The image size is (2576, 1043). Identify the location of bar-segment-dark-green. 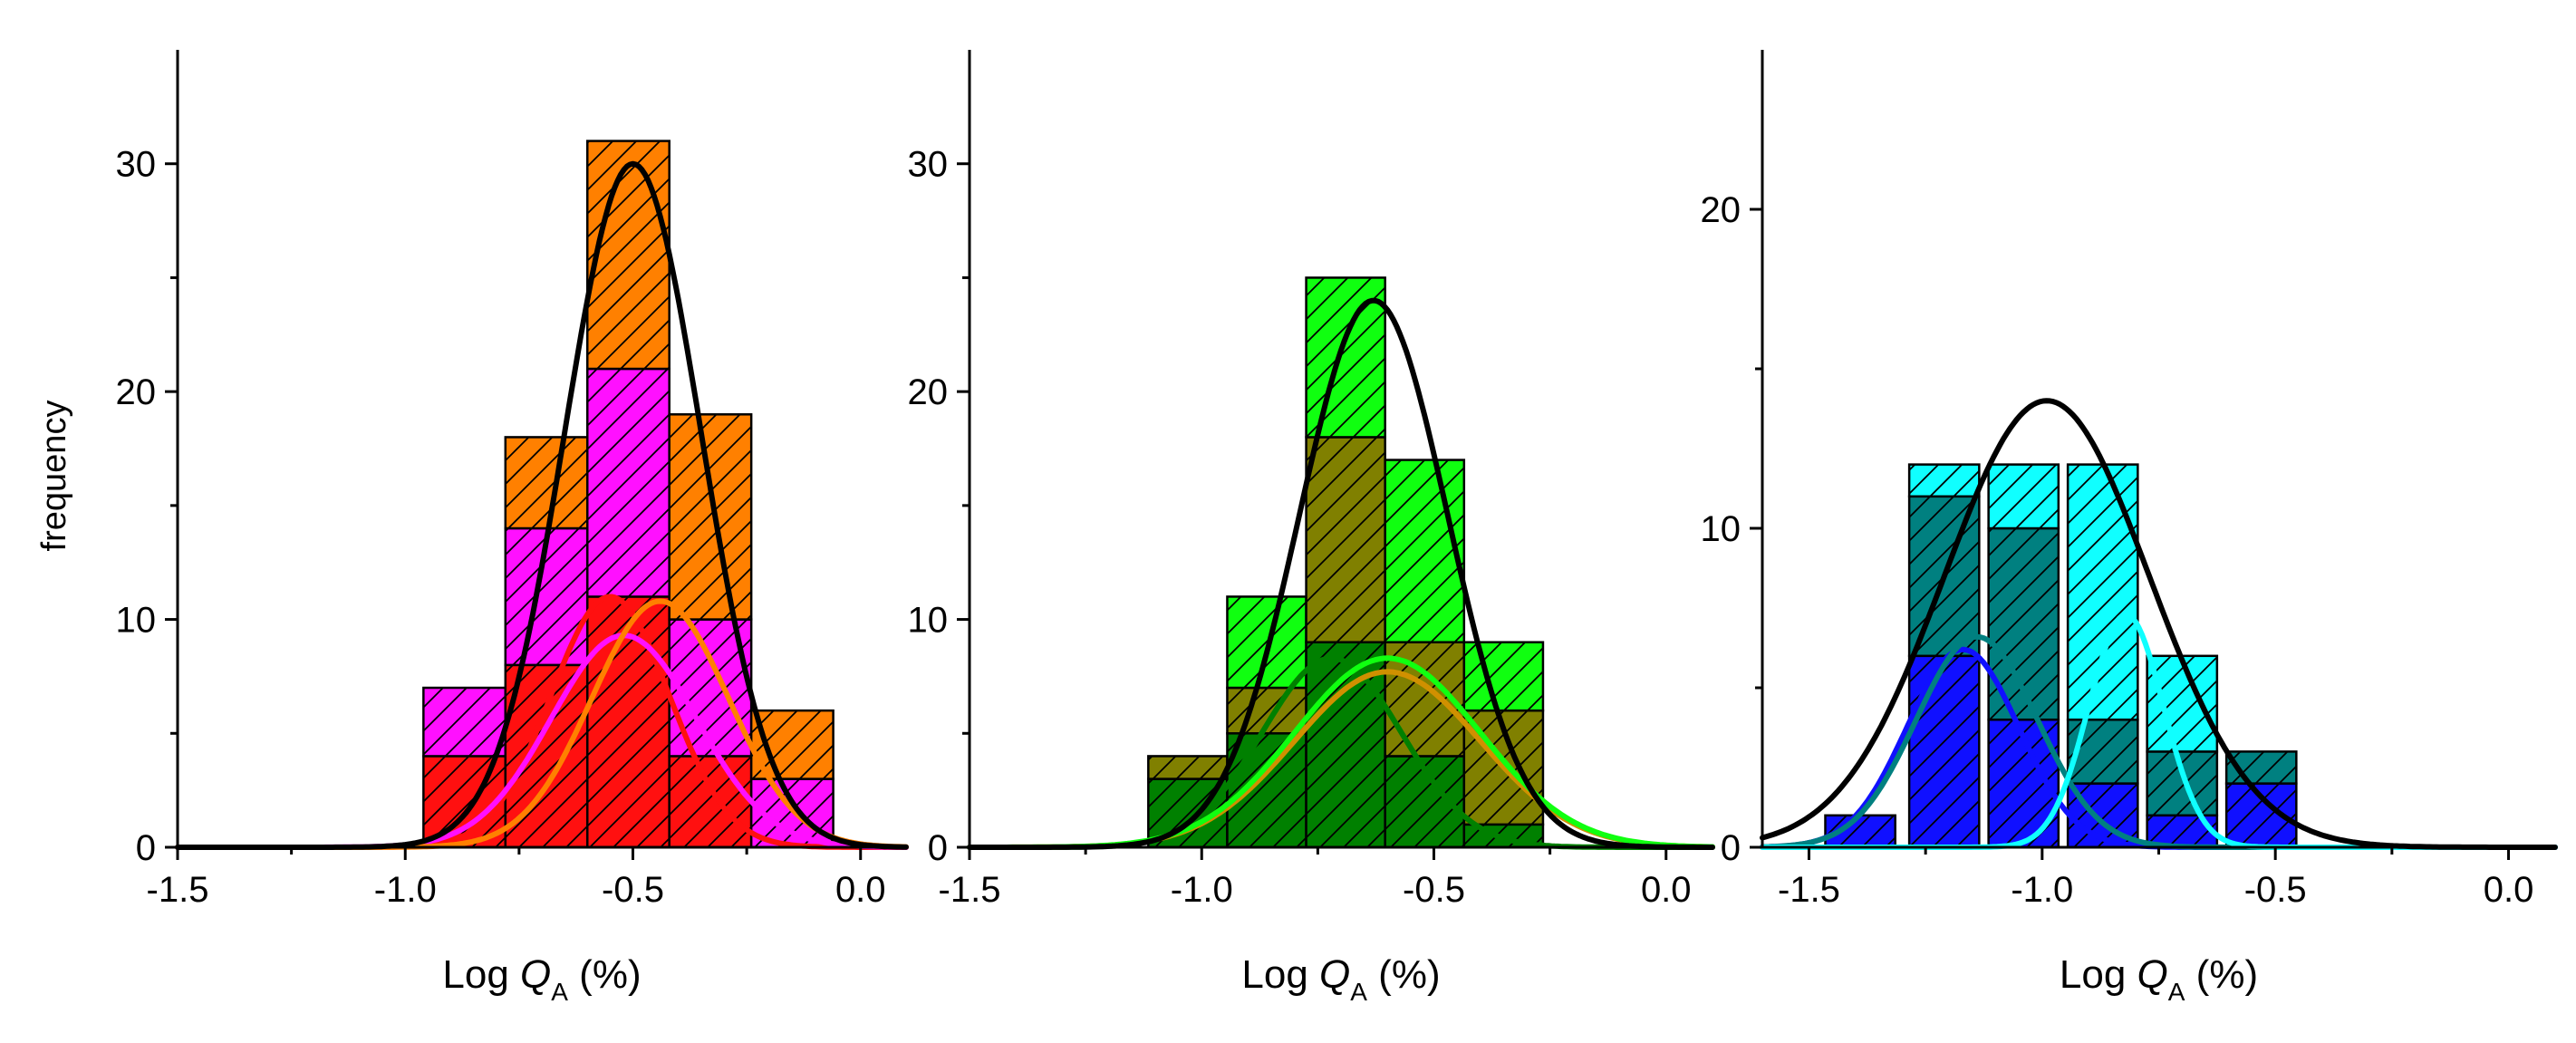
(1266, 790).